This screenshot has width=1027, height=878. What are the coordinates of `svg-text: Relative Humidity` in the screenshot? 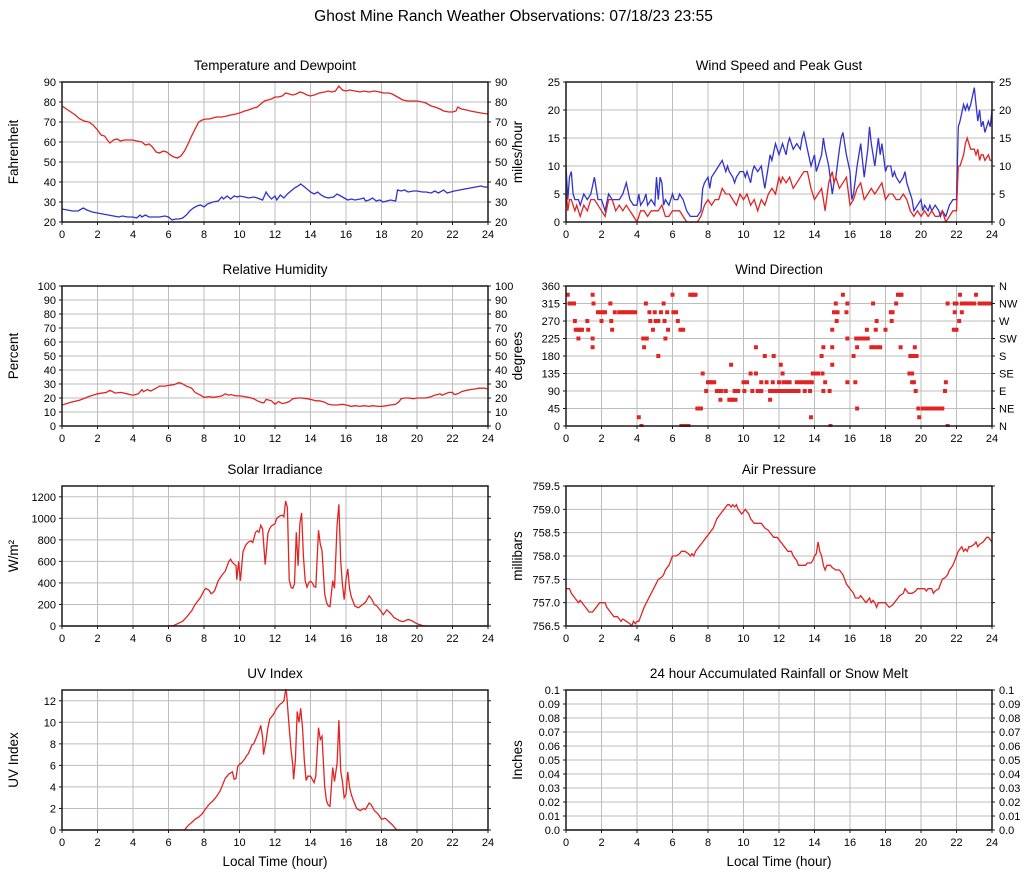 It's located at (274, 269).